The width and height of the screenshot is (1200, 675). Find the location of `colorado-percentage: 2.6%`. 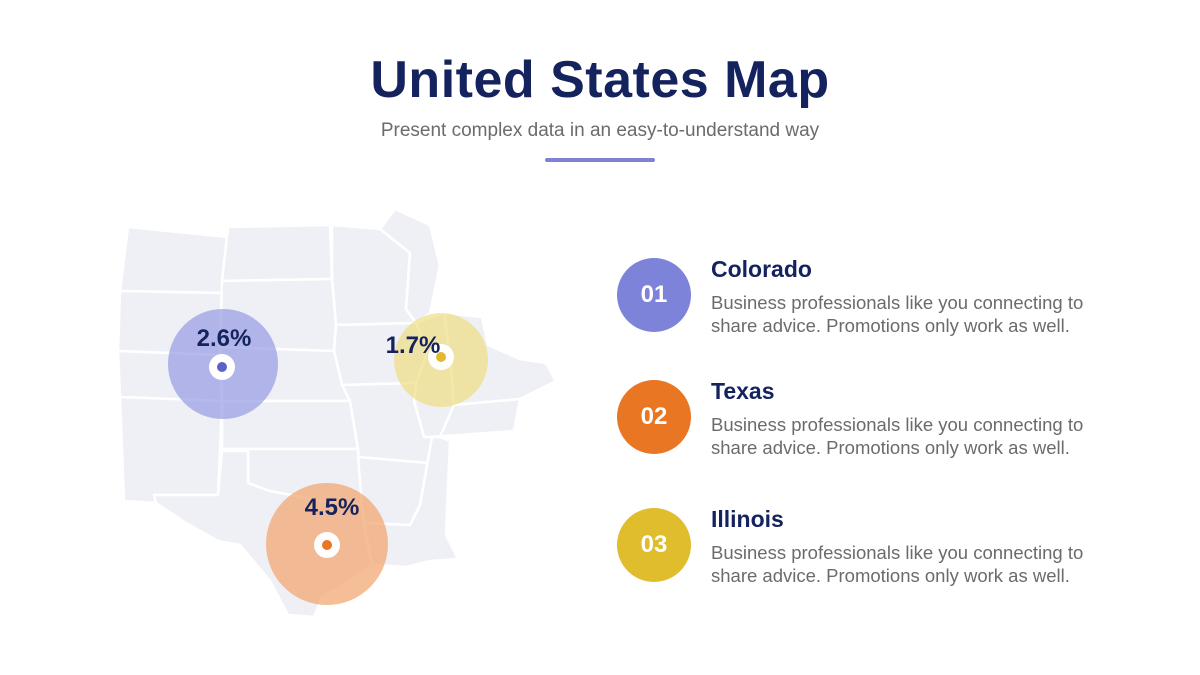

colorado-percentage: 2.6% is located at coordinates (224, 338).